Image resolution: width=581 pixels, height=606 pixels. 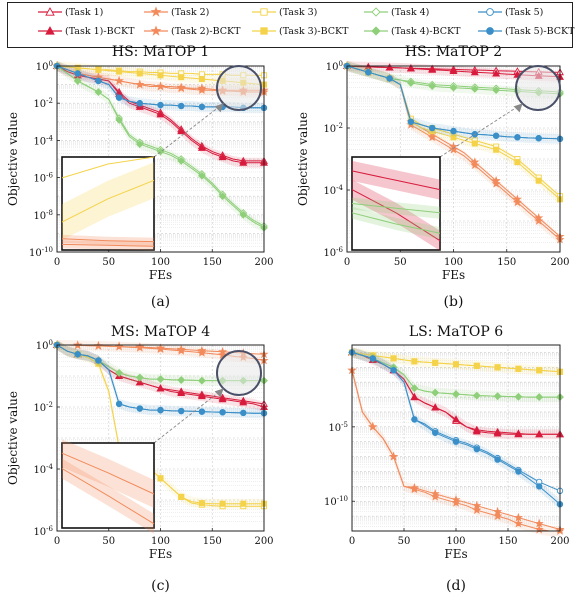 I want to click on x-tick-label: 0, so click(x=347, y=262).